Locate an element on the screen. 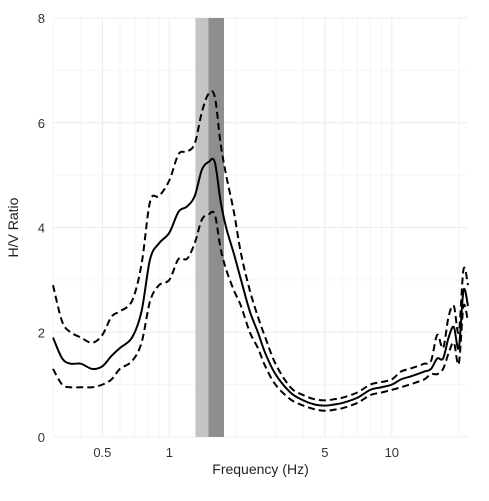 This screenshot has width=489, height=501. y-tick-label: 6 is located at coordinates (41, 123).